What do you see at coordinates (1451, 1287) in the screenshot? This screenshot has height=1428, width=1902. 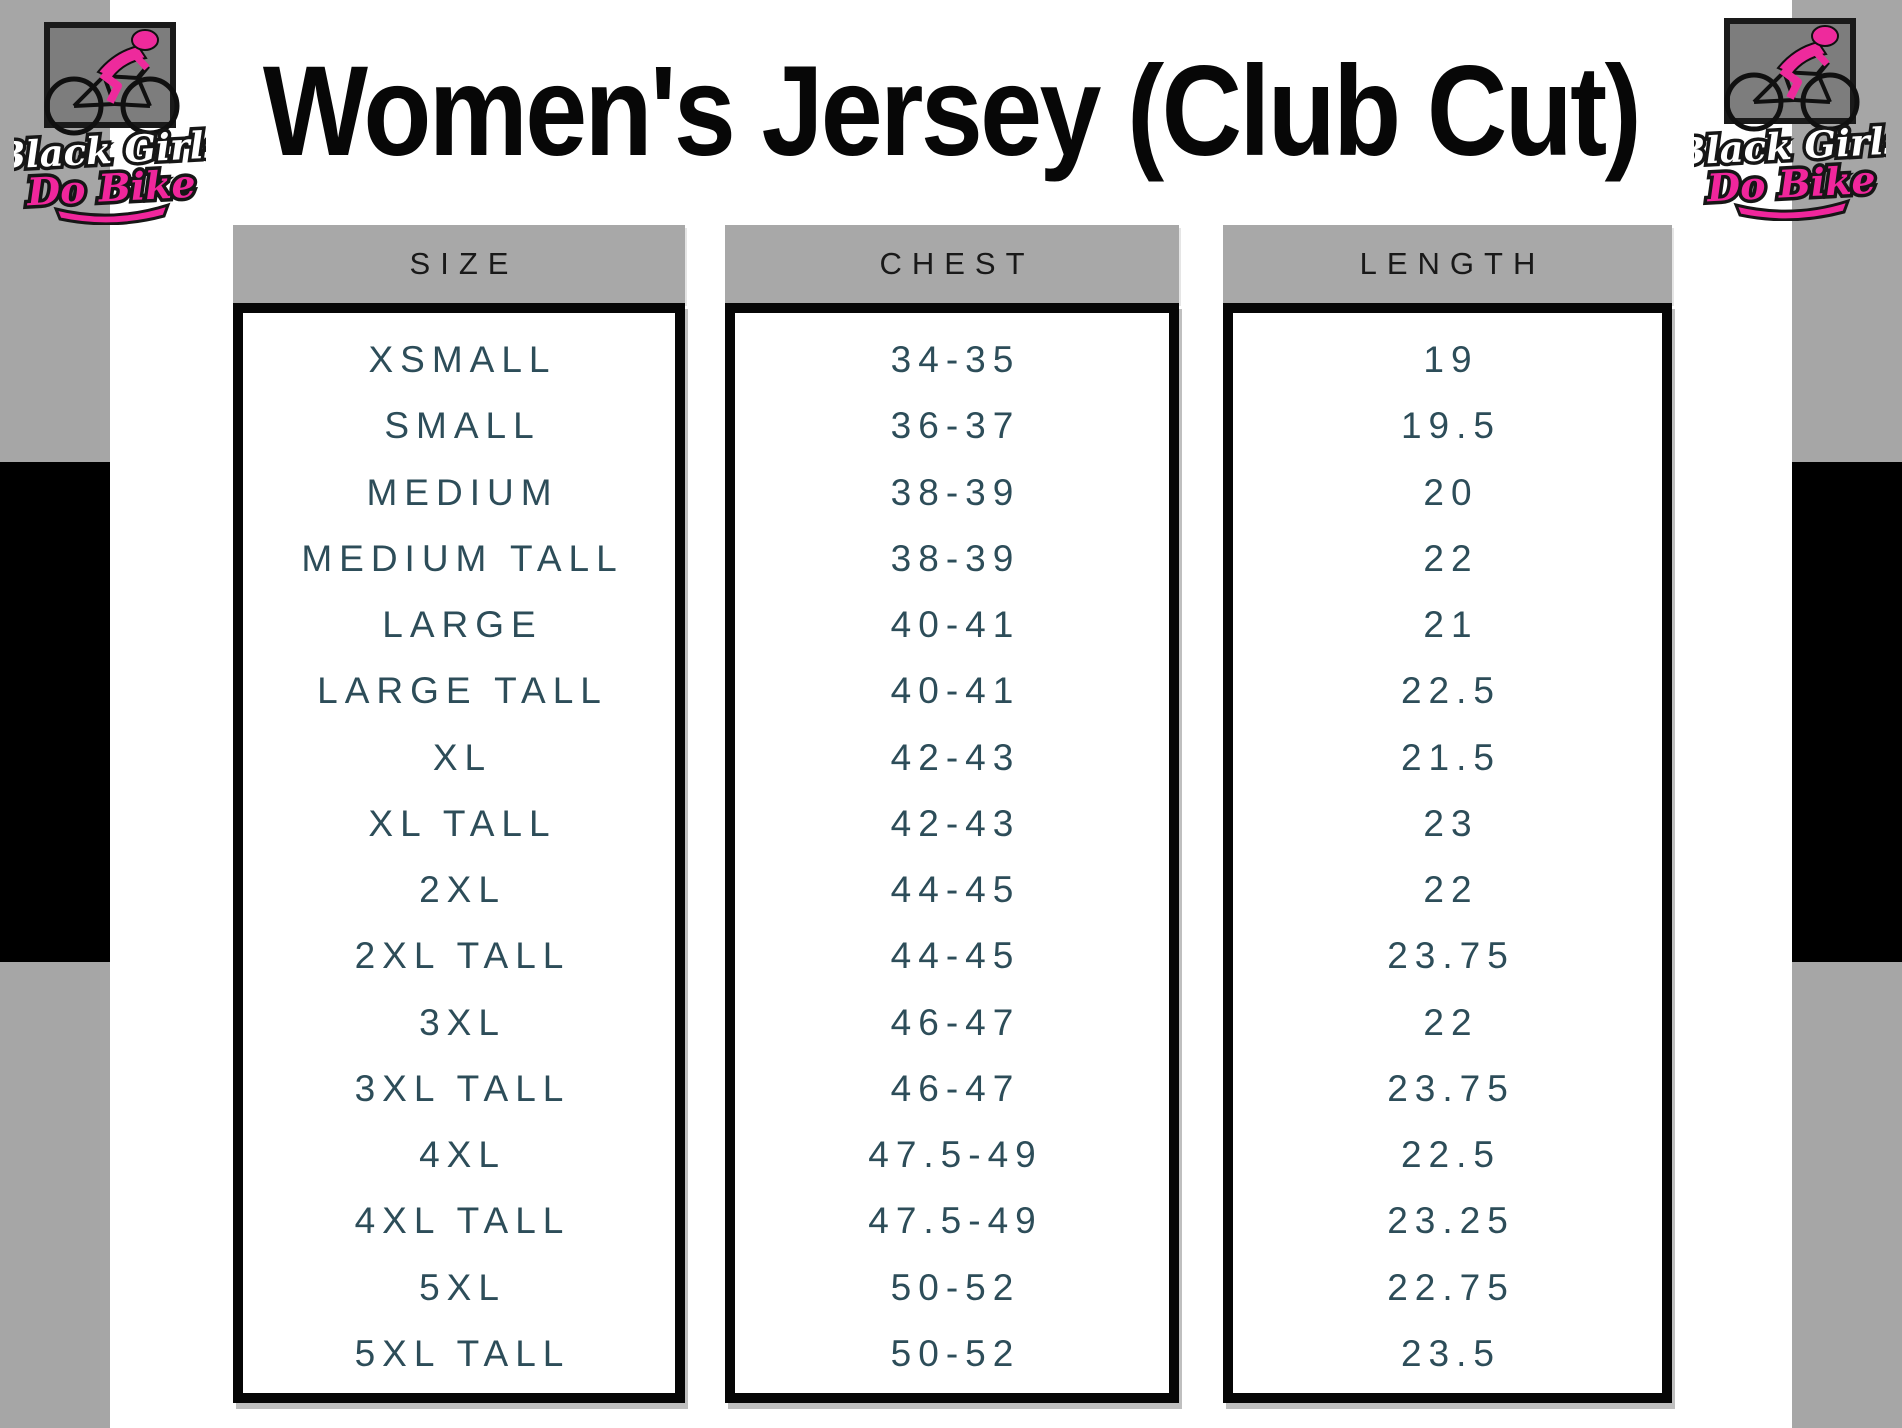 I see `length-cell: 22.75` at bounding box center [1451, 1287].